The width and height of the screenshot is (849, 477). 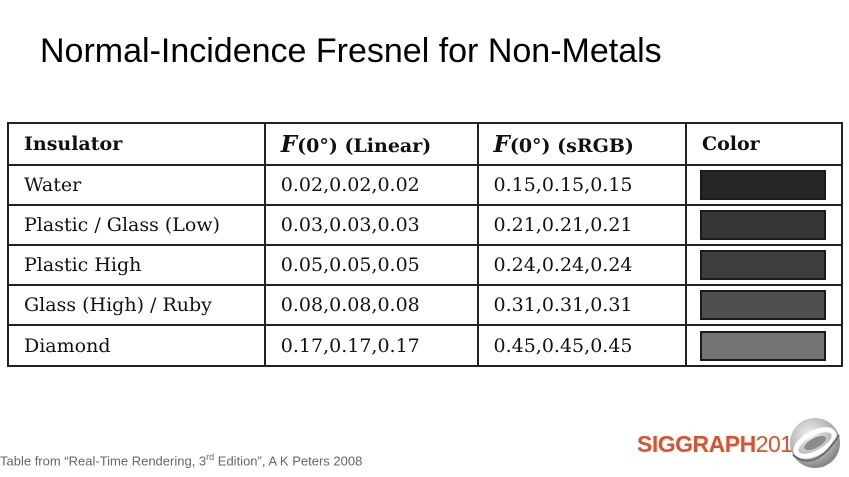 What do you see at coordinates (371, 185) in the screenshot?
I see `linear-cell: 0.02,0.02,0.02` at bounding box center [371, 185].